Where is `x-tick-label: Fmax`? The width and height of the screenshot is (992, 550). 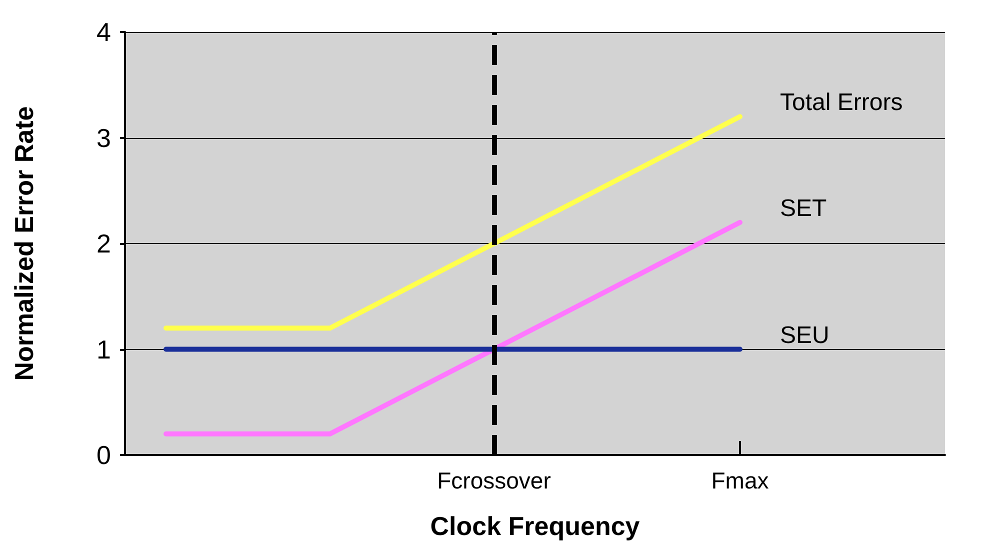 x-tick-label: Fmax is located at coordinates (740, 481).